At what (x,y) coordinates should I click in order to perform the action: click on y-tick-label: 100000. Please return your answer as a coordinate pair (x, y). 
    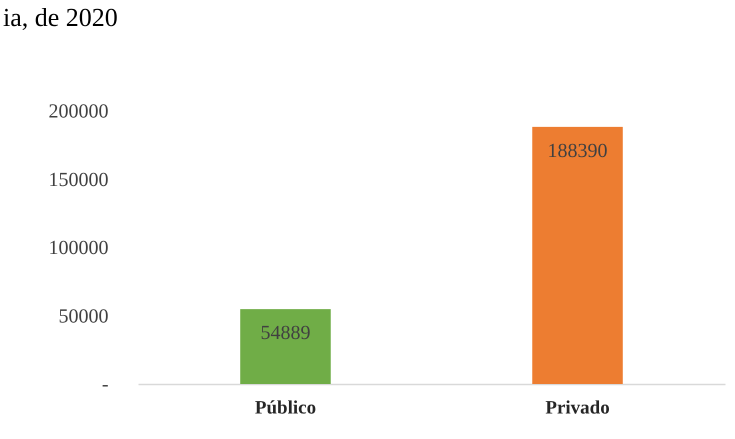
    Looking at the image, I should click on (78, 248).